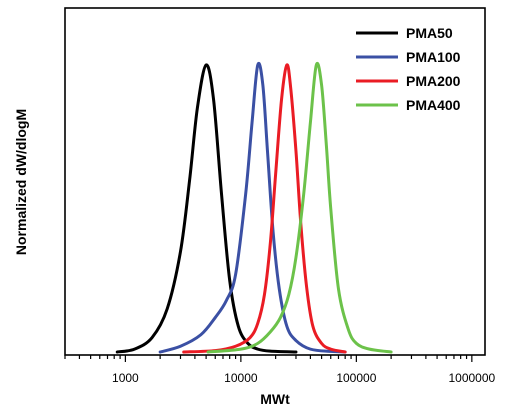 The image size is (505, 409). What do you see at coordinates (471, 378) in the screenshot?
I see `x-tick-label: 1000000` at bounding box center [471, 378].